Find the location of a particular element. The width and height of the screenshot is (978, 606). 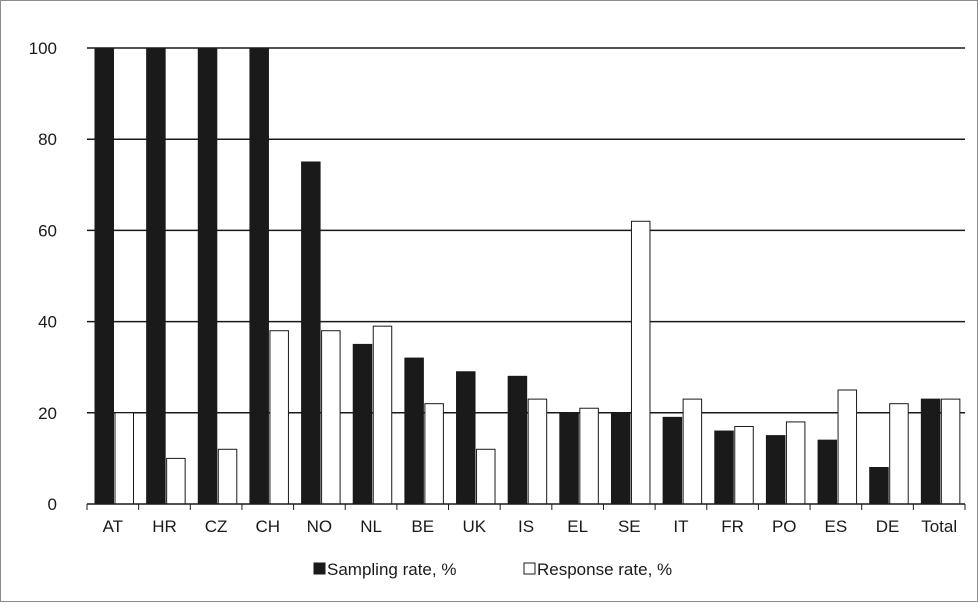

x-tick-label-de: DE is located at coordinates (888, 526).